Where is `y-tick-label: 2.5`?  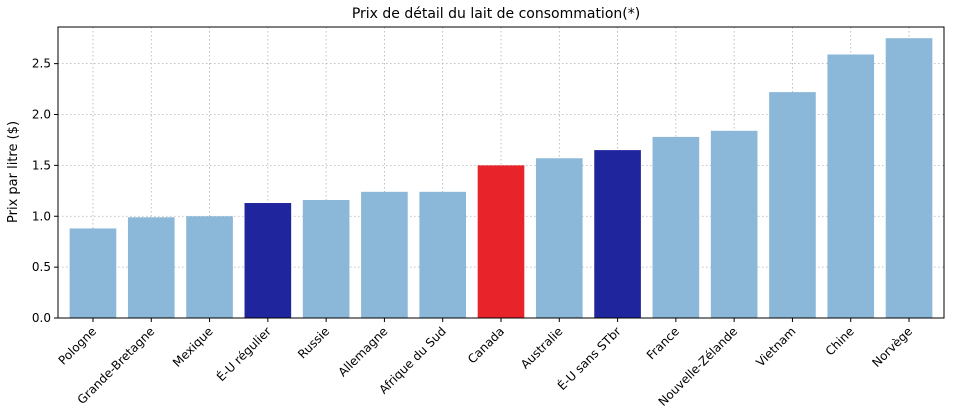 y-tick-label: 2.5 is located at coordinates (41, 64).